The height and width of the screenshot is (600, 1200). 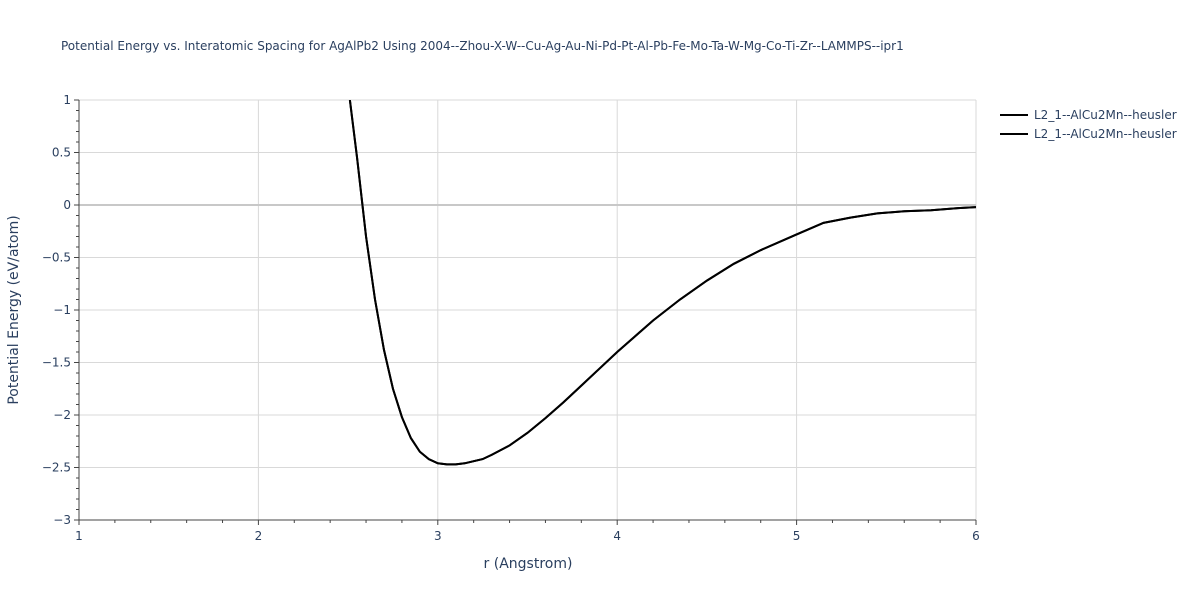 I want to click on y-tick-label: −2, so click(x=62, y=415).